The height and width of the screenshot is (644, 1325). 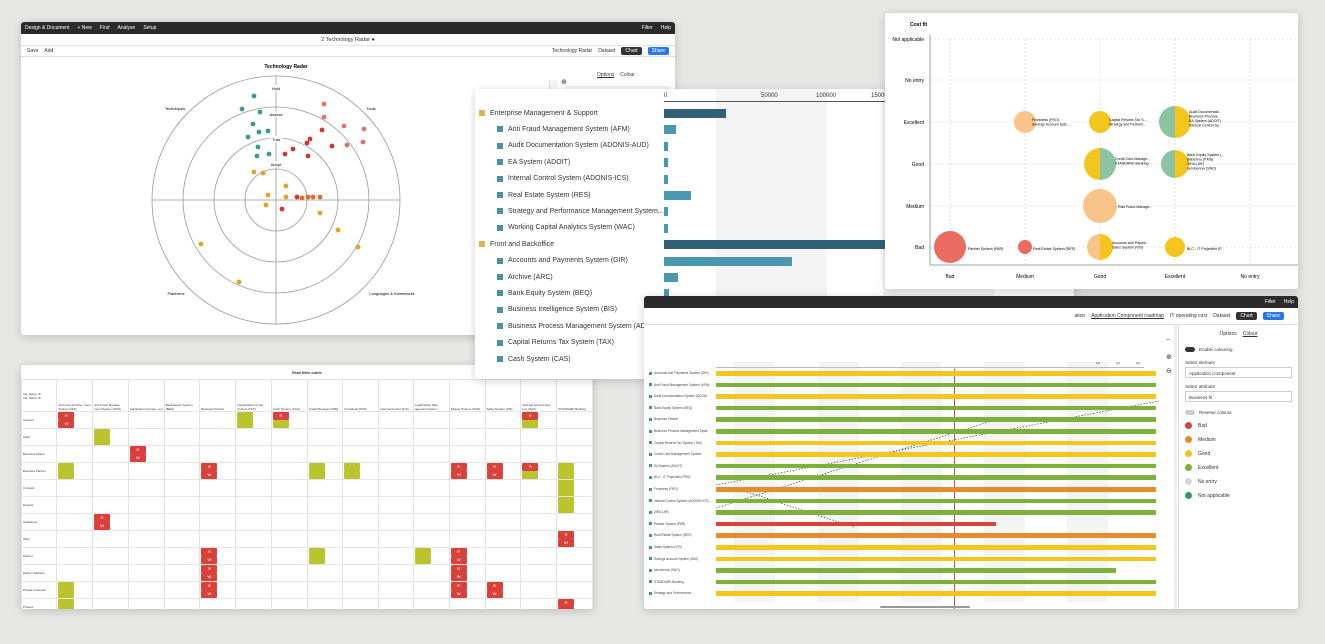 I want to click on save-button: Save, so click(x=33, y=51).